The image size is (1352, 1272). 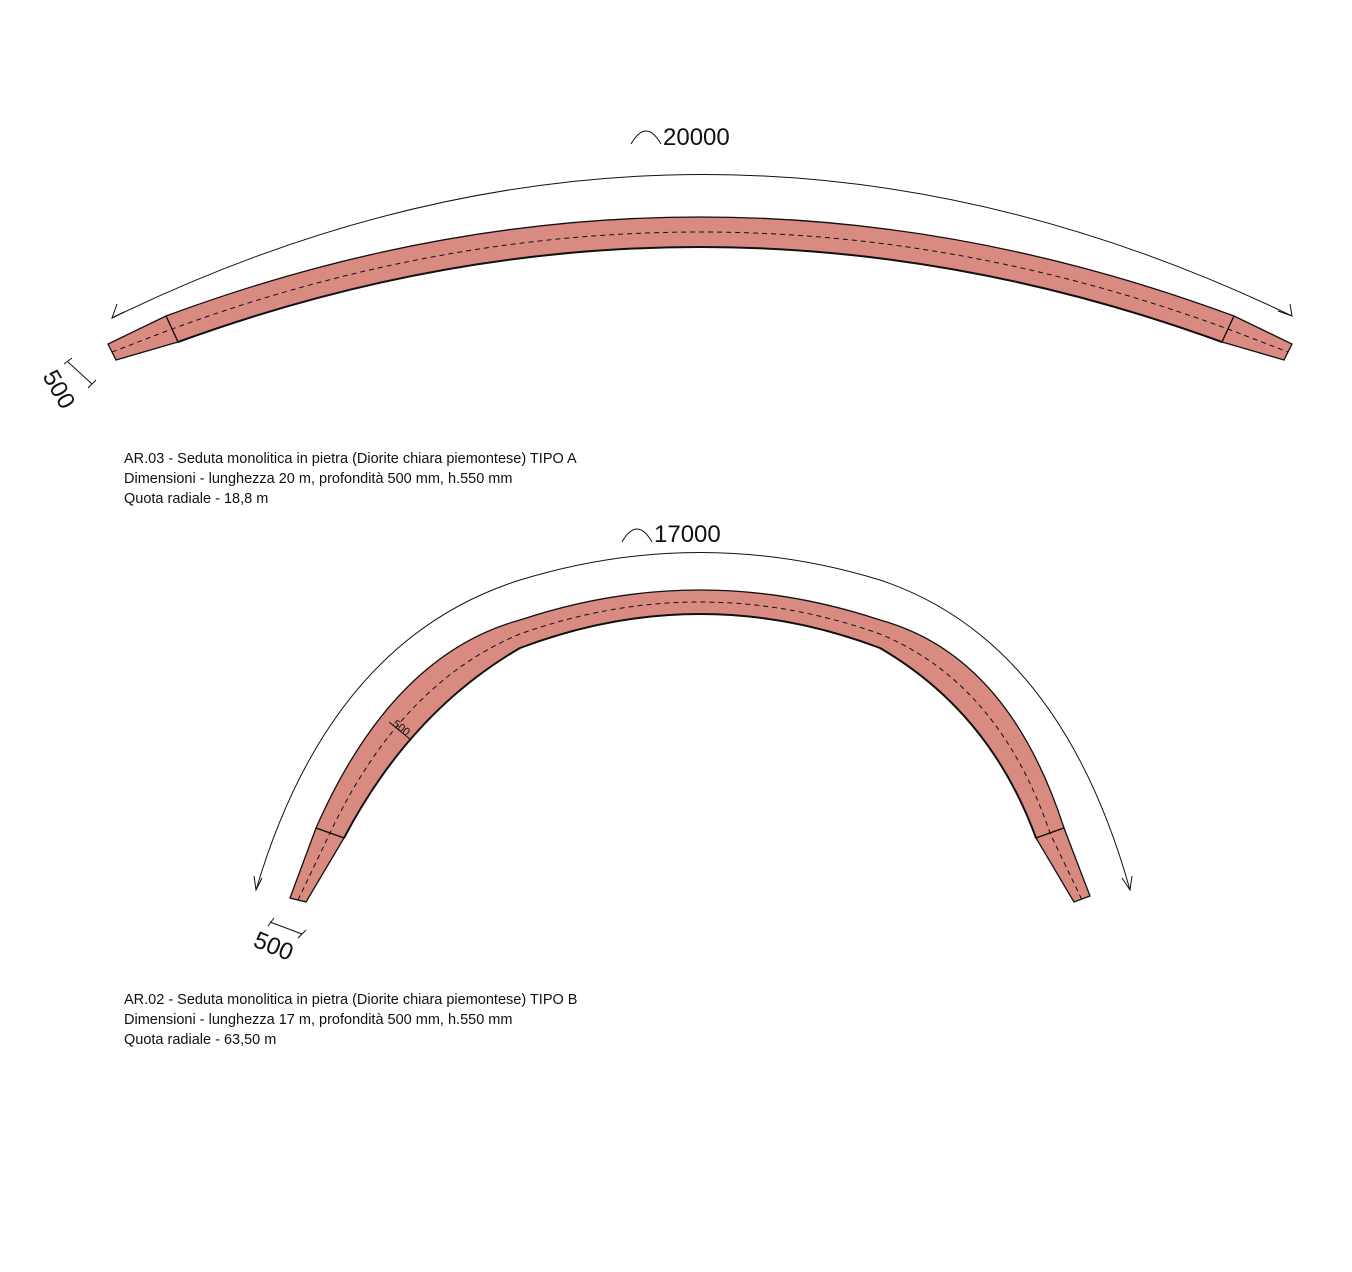 What do you see at coordinates (690, 726) in the screenshot?
I see `bench-b-inner-edge` at bounding box center [690, 726].